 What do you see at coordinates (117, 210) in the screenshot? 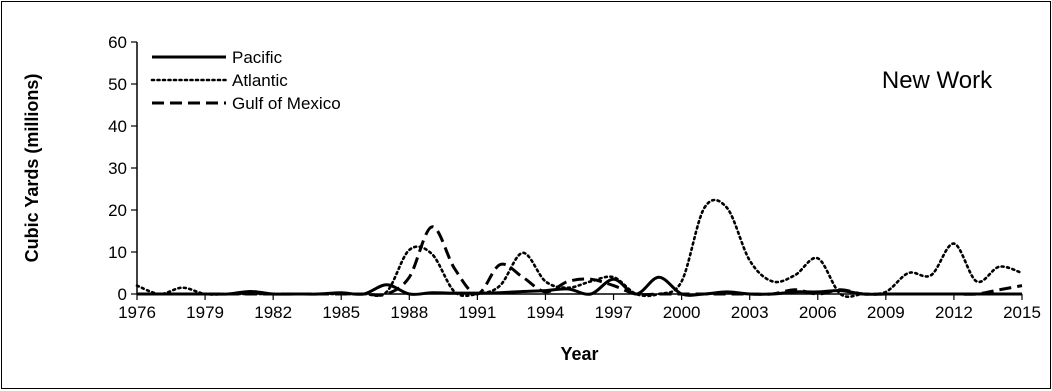
I see `y-tick-label: 20` at bounding box center [117, 210].